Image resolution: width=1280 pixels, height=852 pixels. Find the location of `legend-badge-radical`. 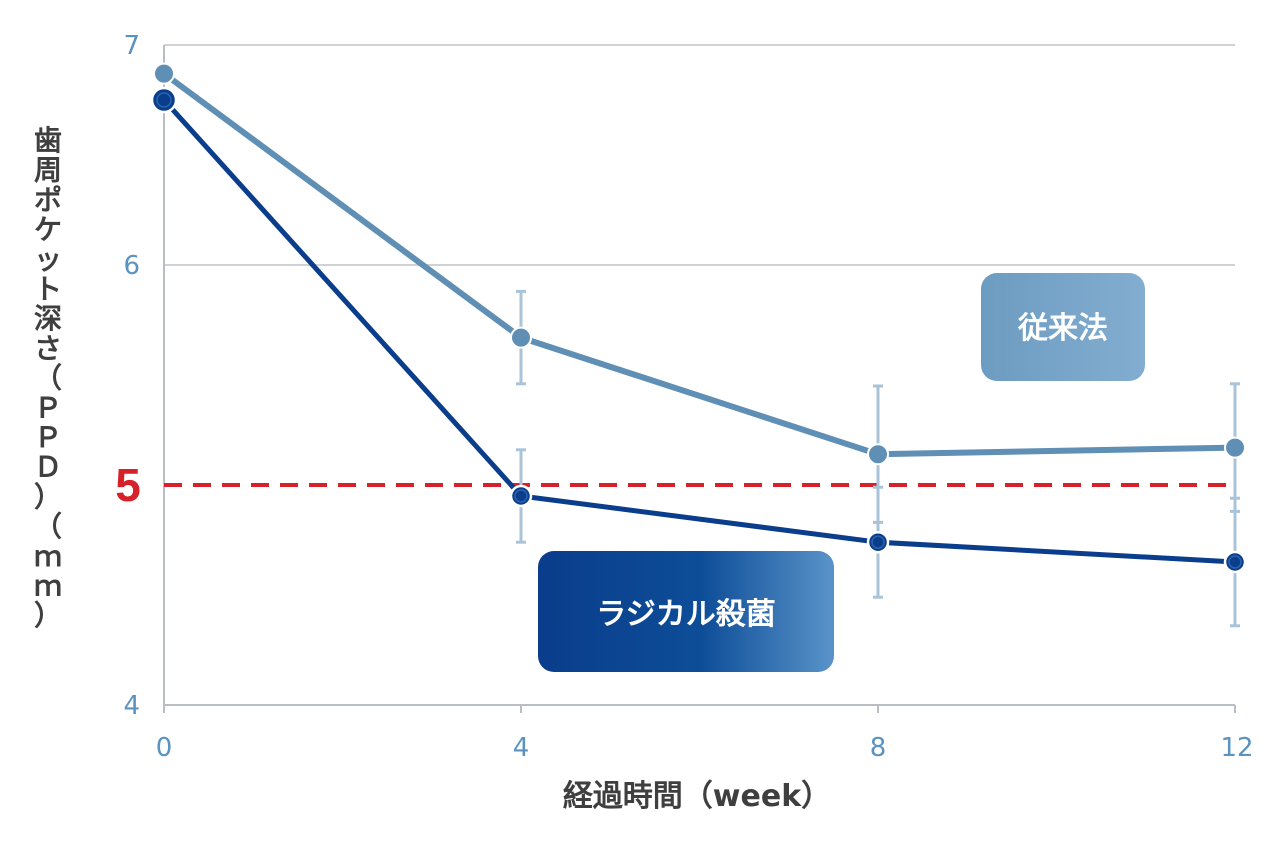

legend-badge-radical is located at coordinates (686, 611).